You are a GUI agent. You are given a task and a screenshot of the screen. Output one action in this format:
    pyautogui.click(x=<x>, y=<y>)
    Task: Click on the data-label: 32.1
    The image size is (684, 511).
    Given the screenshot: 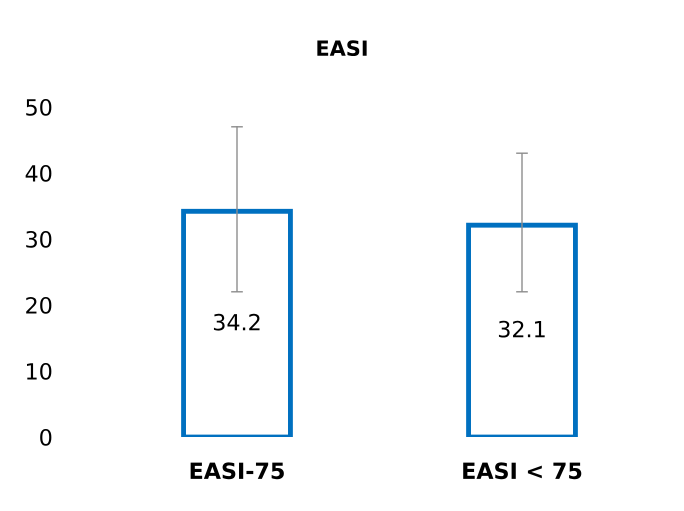 What is the action you would take?
    pyautogui.click(x=521, y=329)
    